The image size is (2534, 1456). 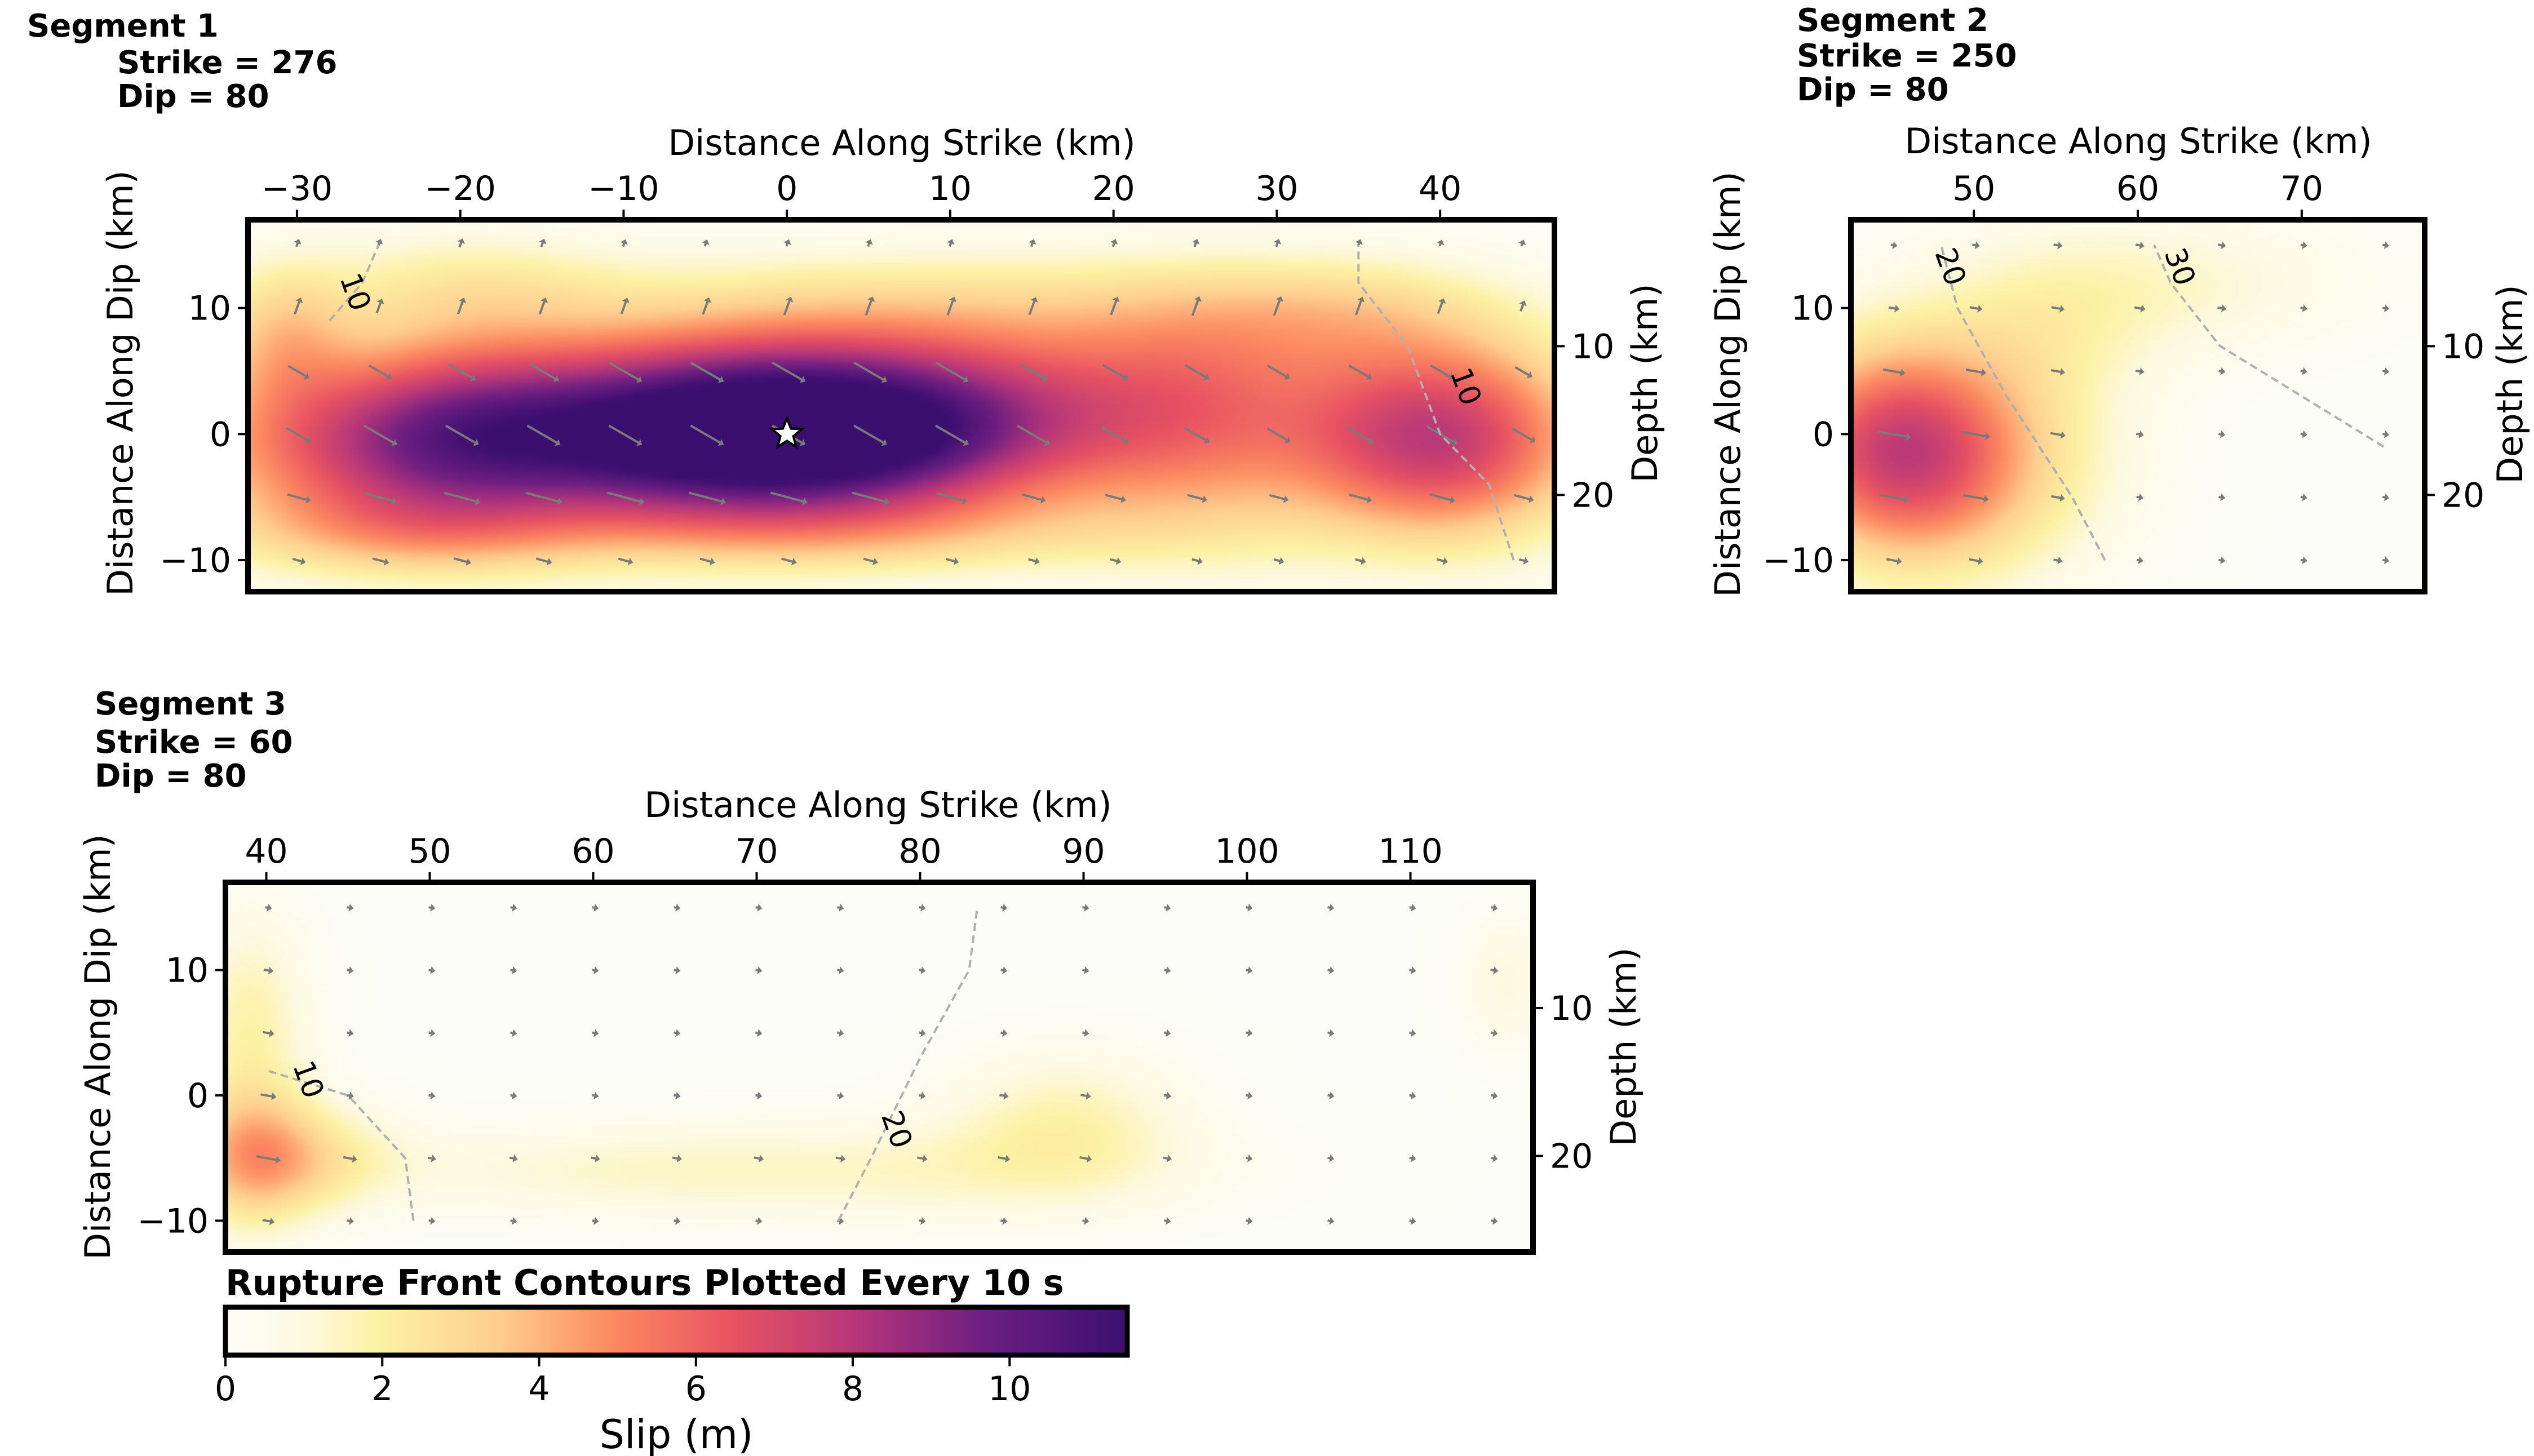 What do you see at coordinates (787, 432) in the screenshot?
I see `hypocenter-star-icon` at bounding box center [787, 432].